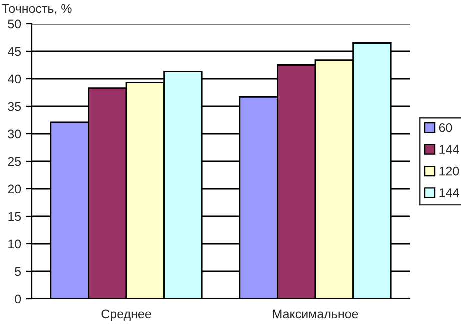 The width and height of the screenshot is (461, 327). Describe the element at coordinates (15, 134) in the screenshot. I see `y-tick-label: 30` at that location.